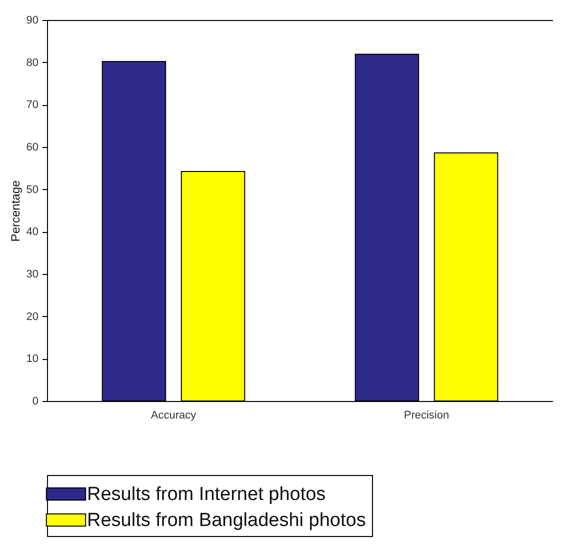 This screenshot has height=556, width=570. Describe the element at coordinates (32, 359) in the screenshot. I see `y-tick-label: 10` at that location.